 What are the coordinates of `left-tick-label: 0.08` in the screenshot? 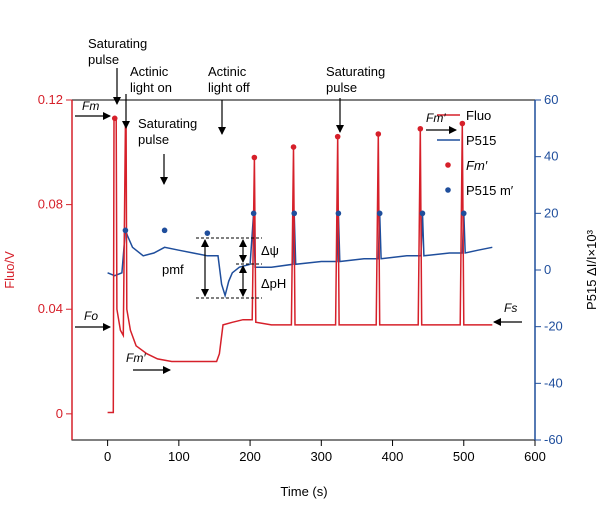 It's located at (50, 204).